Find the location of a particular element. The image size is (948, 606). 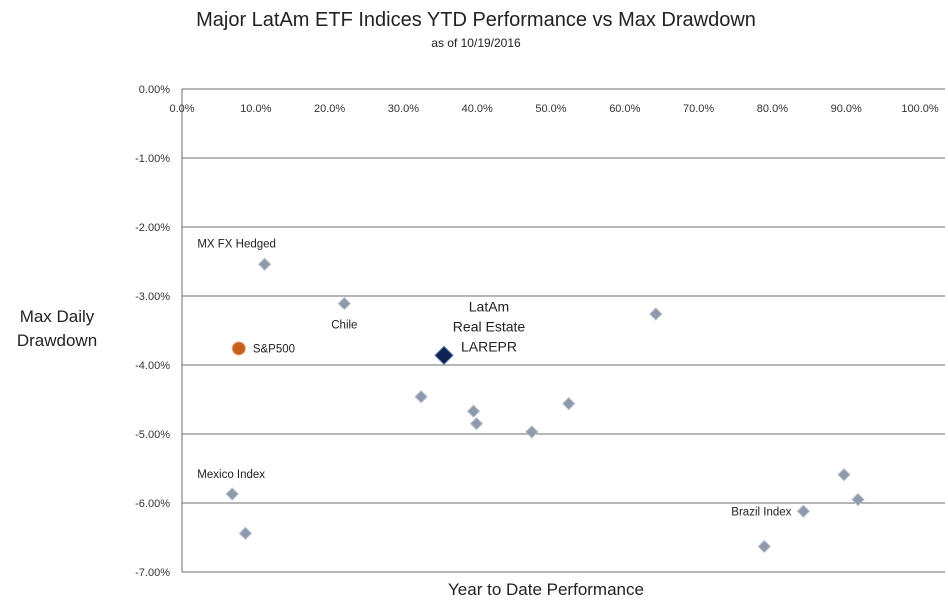

x-tick-label: 80.0% is located at coordinates (772, 109).